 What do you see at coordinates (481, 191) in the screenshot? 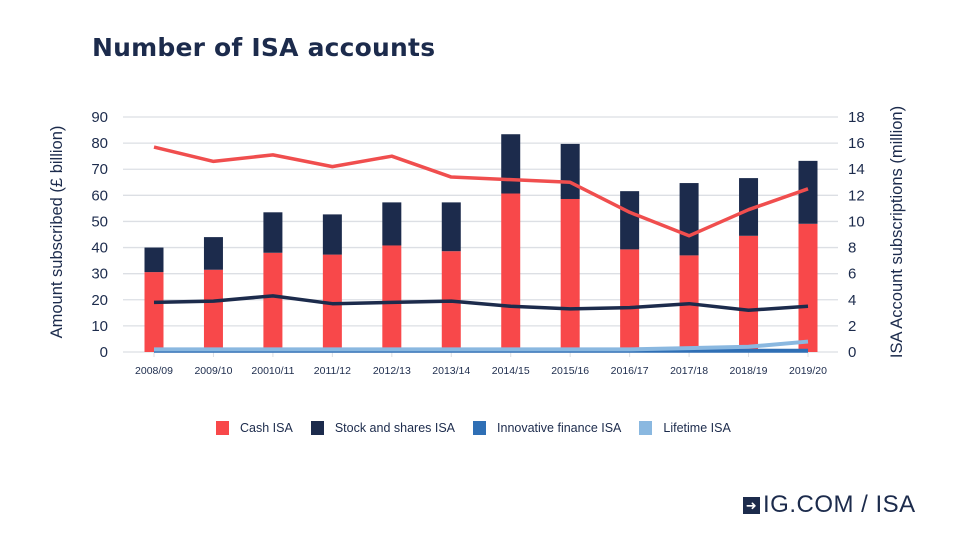
I see `line-cash-isa` at bounding box center [481, 191].